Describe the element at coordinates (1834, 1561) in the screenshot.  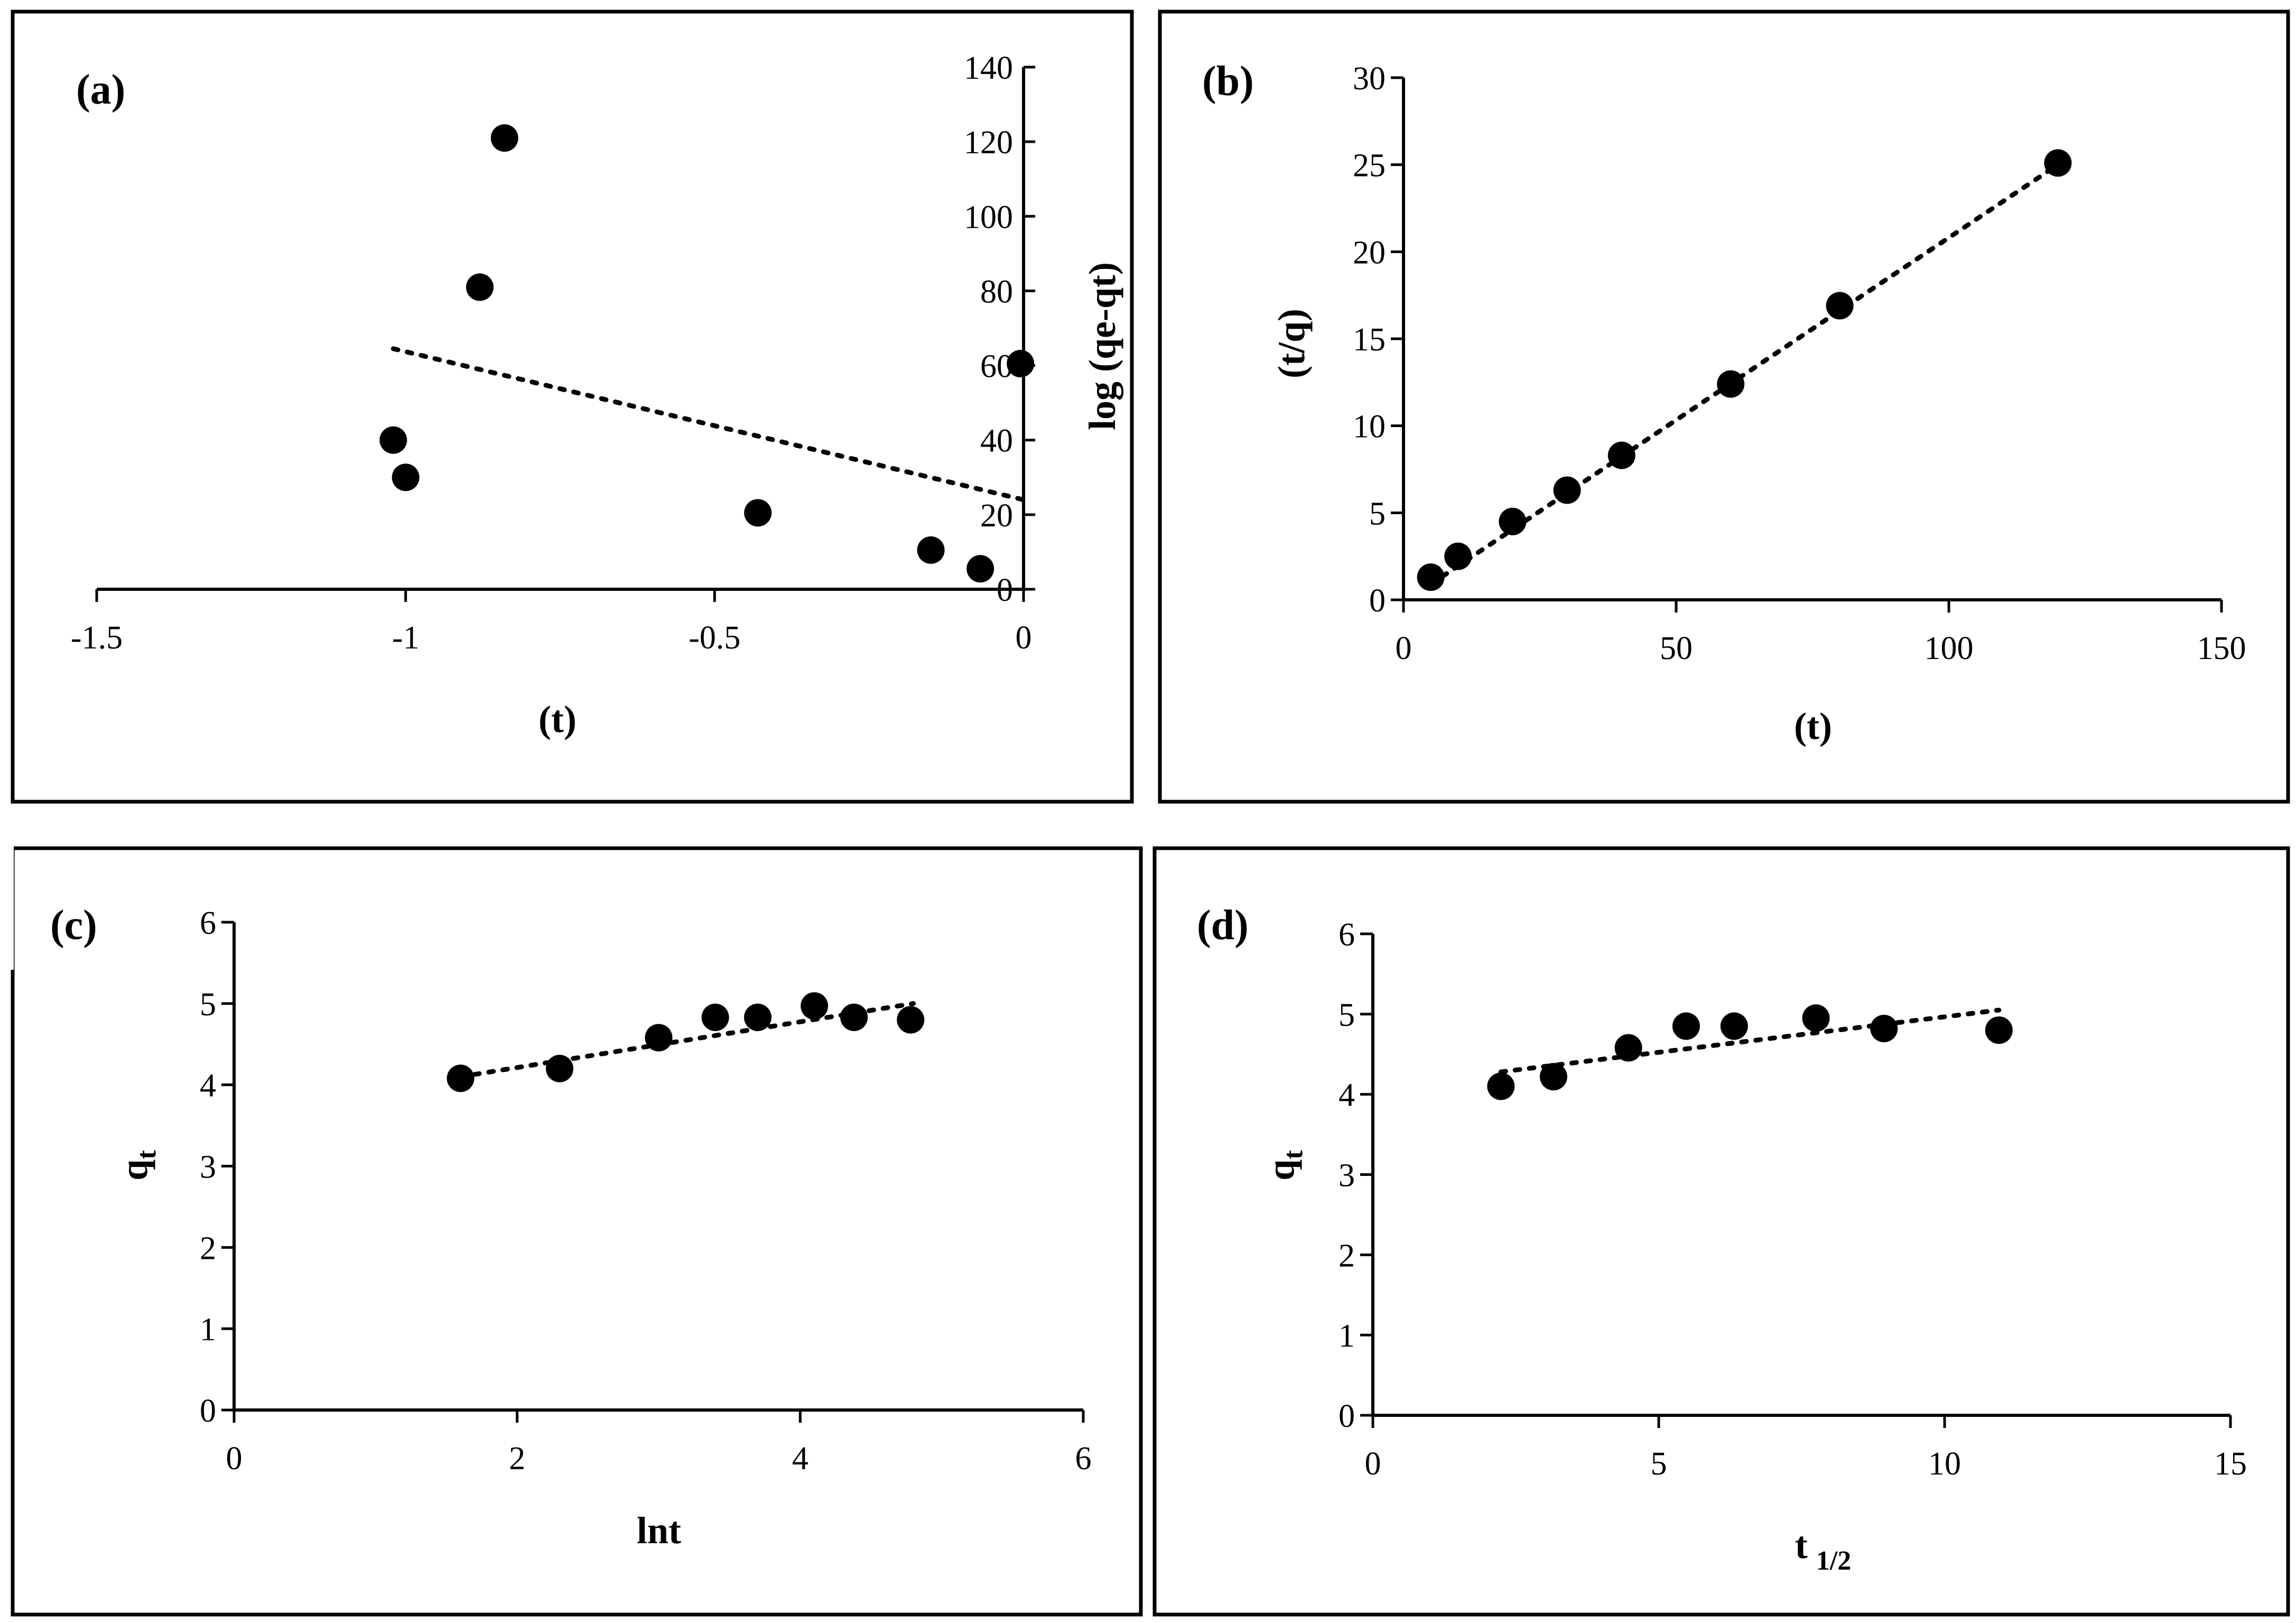
I see `panel-d-x-axis-label-sub: 1/2` at that location.